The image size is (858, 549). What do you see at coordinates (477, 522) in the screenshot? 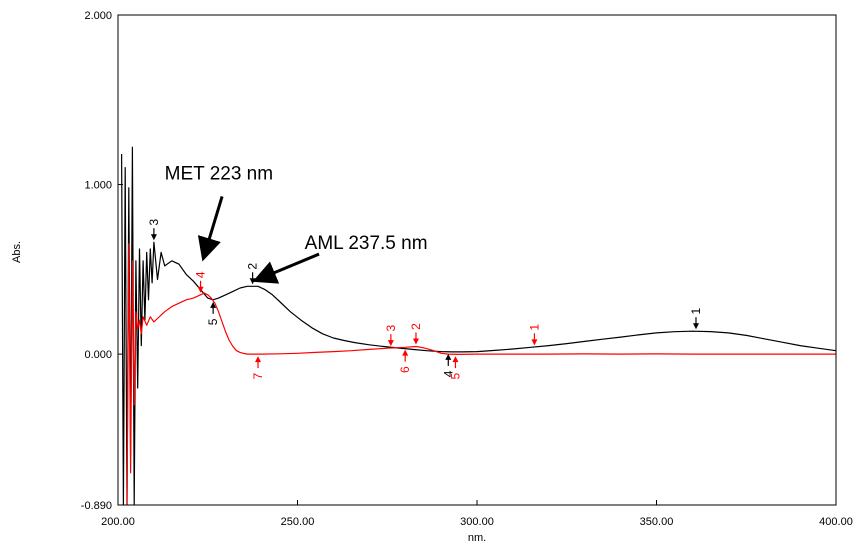
I see `x-tick-label: 300.00` at bounding box center [477, 522].